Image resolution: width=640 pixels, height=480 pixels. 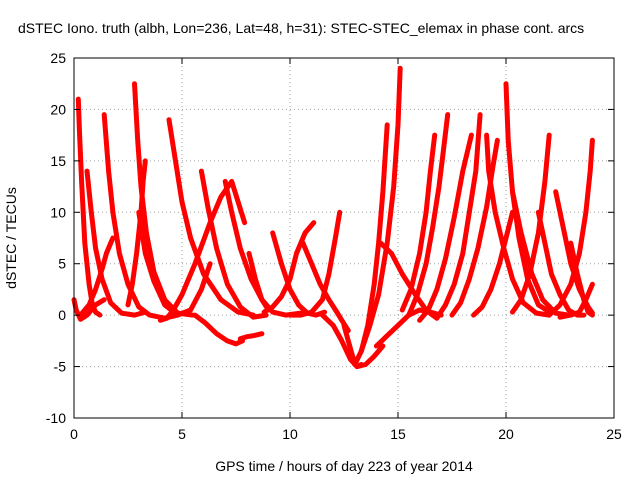 What do you see at coordinates (58, 212) in the screenshot?
I see `y-tick-label: 10` at bounding box center [58, 212].